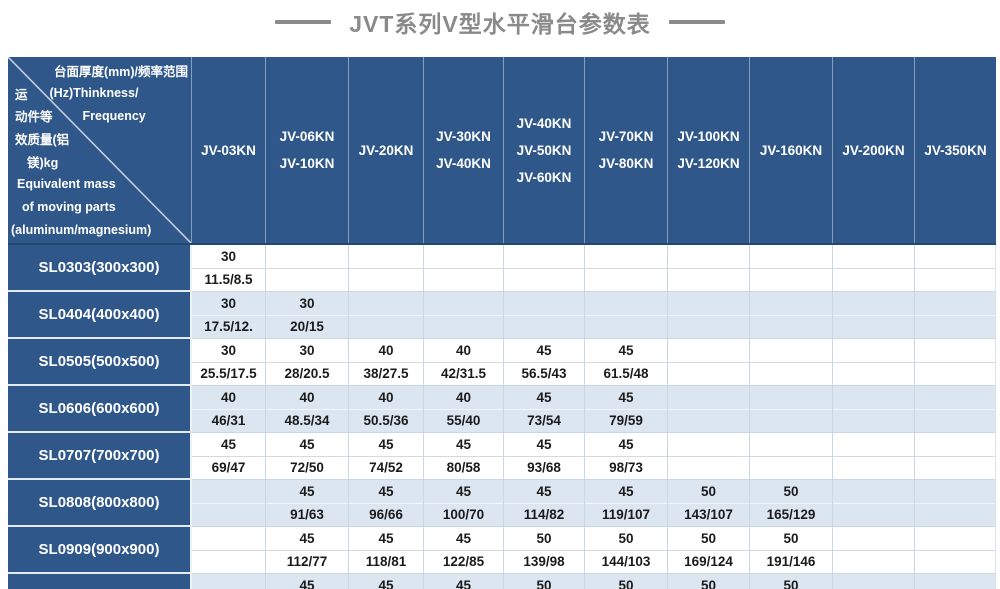 The width and height of the screenshot is (1000, 589). I want to click on cell-value-bottom: 69/47, so click(228, 467).